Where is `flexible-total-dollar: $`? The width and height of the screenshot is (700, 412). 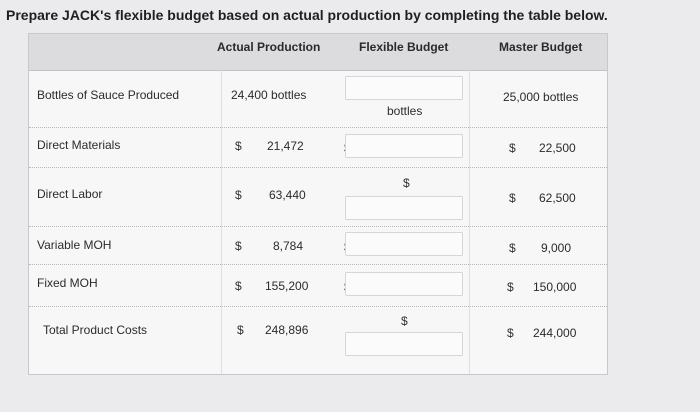
flexible-total-dollar: $ is located at coordinates (404, 321).